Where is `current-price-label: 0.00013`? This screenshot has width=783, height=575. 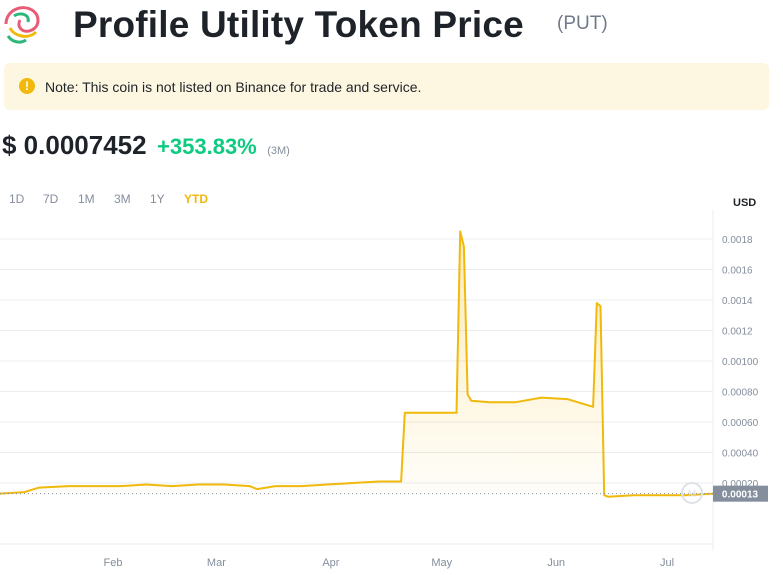
current-price-label: 0.00013 is located at coordinates (740, 495).